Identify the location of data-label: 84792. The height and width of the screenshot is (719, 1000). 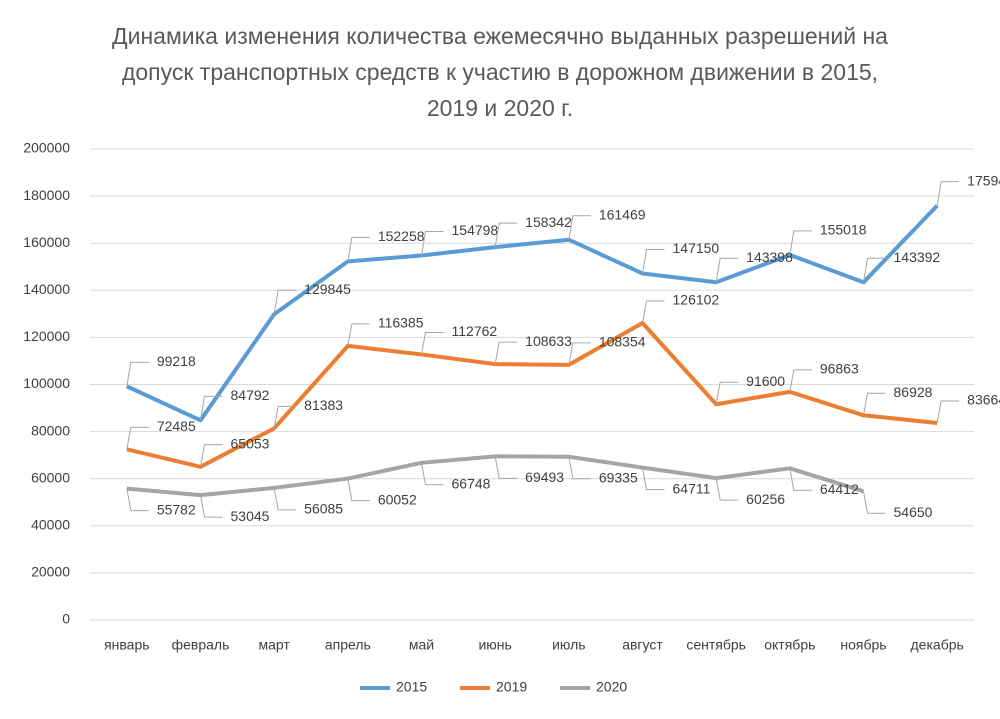
(250, 395).